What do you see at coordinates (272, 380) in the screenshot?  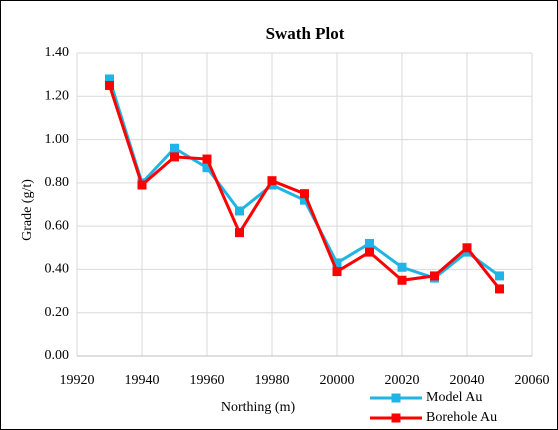 I see `x-tick-label: 19980` at bounding box center [272, 380].